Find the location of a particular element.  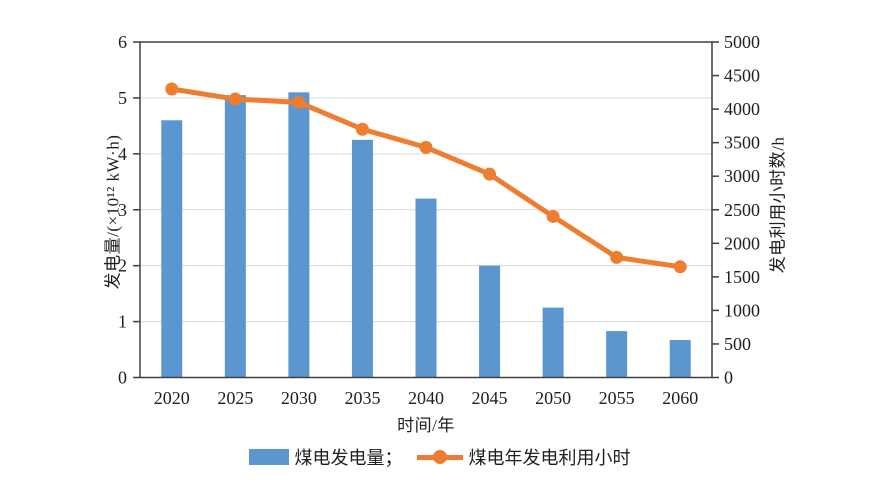

svg-text: 2030 is located at coordinates (299, 398).